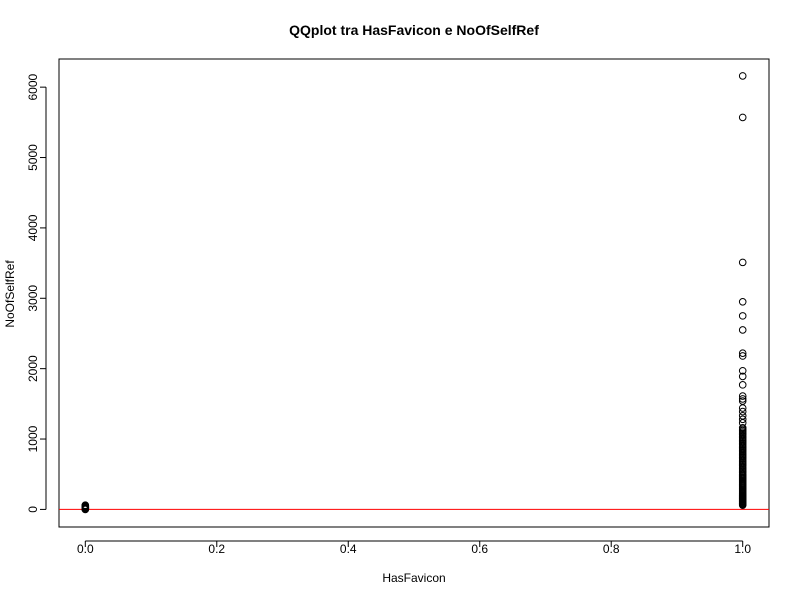 The width and height of the screenshot is (800, 600). What do you see at coordinates (33, 509) in the screenshot?
I see `y-tick-label: 0` at bounding box center [33, 509].